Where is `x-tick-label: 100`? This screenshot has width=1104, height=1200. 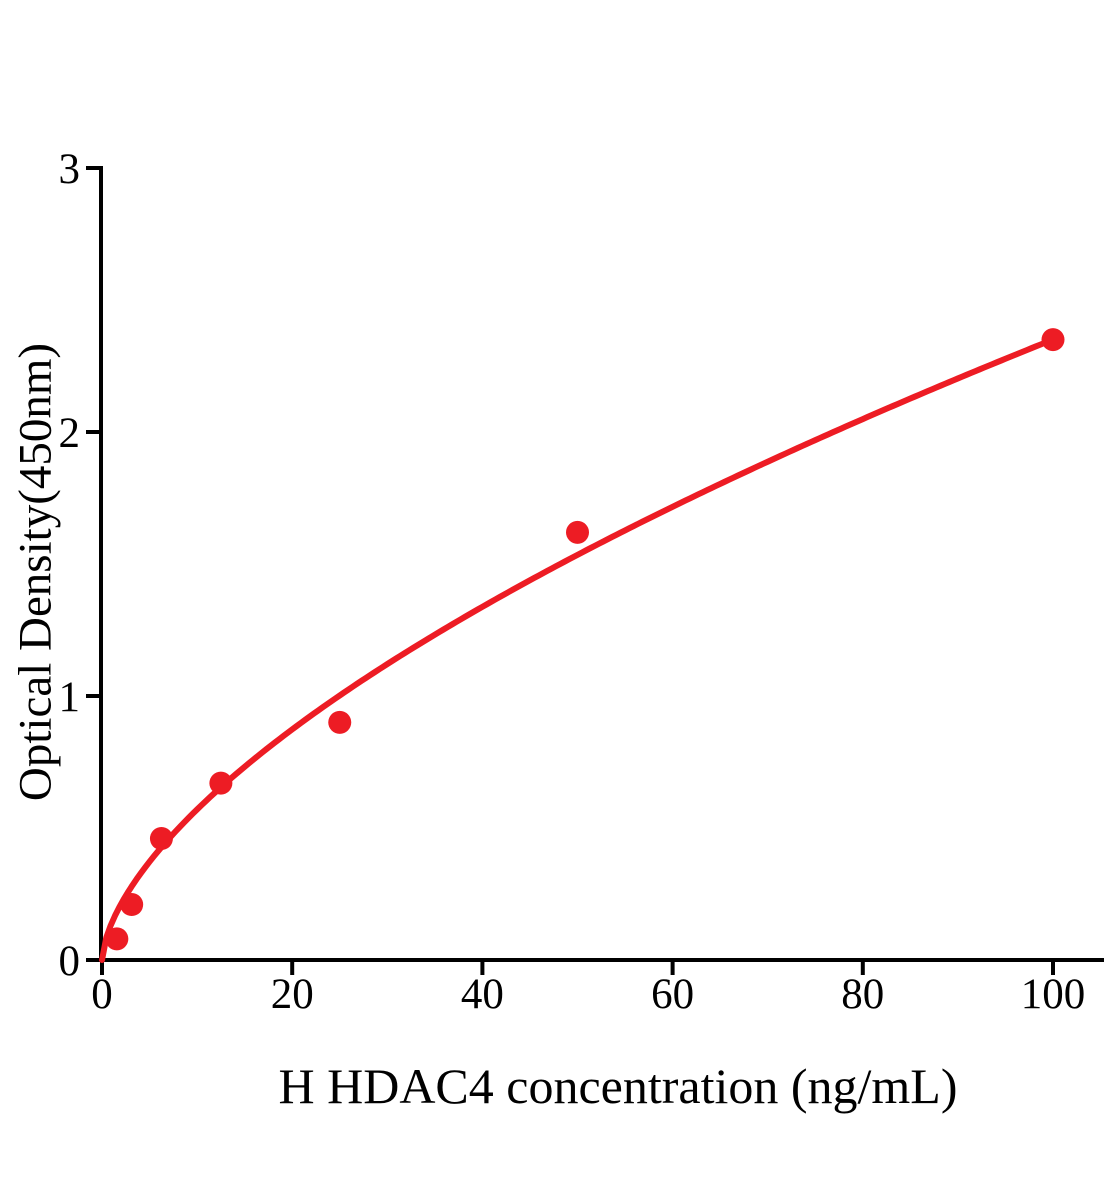
x-tick-label: 100 is located at coordinates (1053, 994).